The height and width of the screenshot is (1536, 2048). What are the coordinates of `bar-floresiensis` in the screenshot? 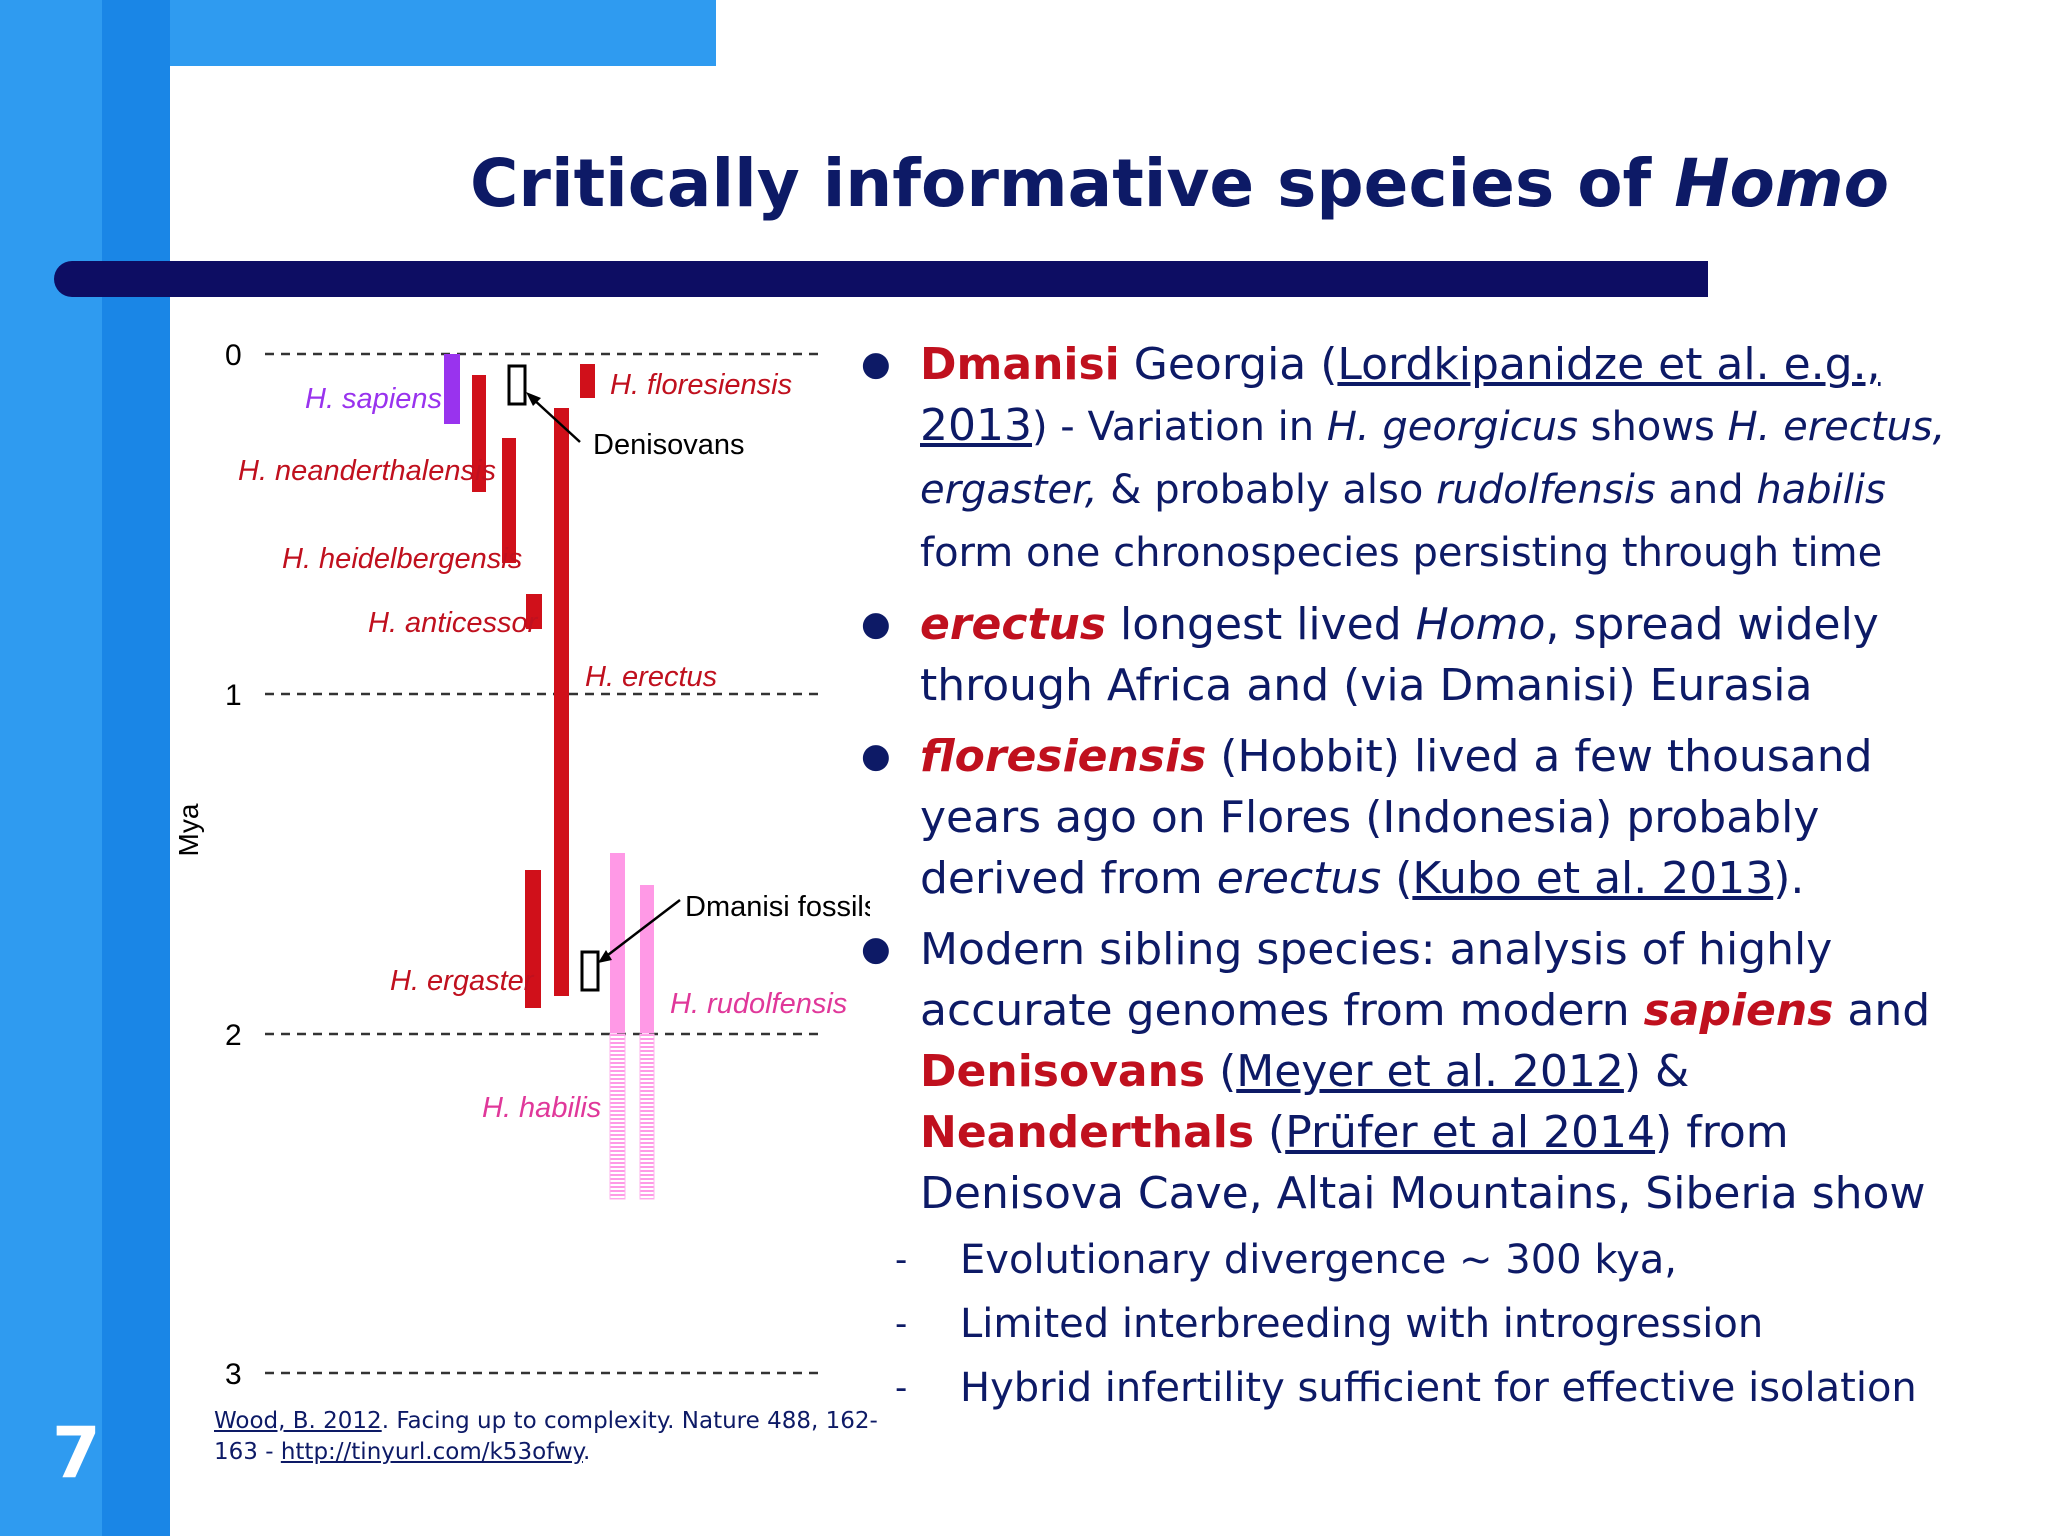 It's located at (587, 381).